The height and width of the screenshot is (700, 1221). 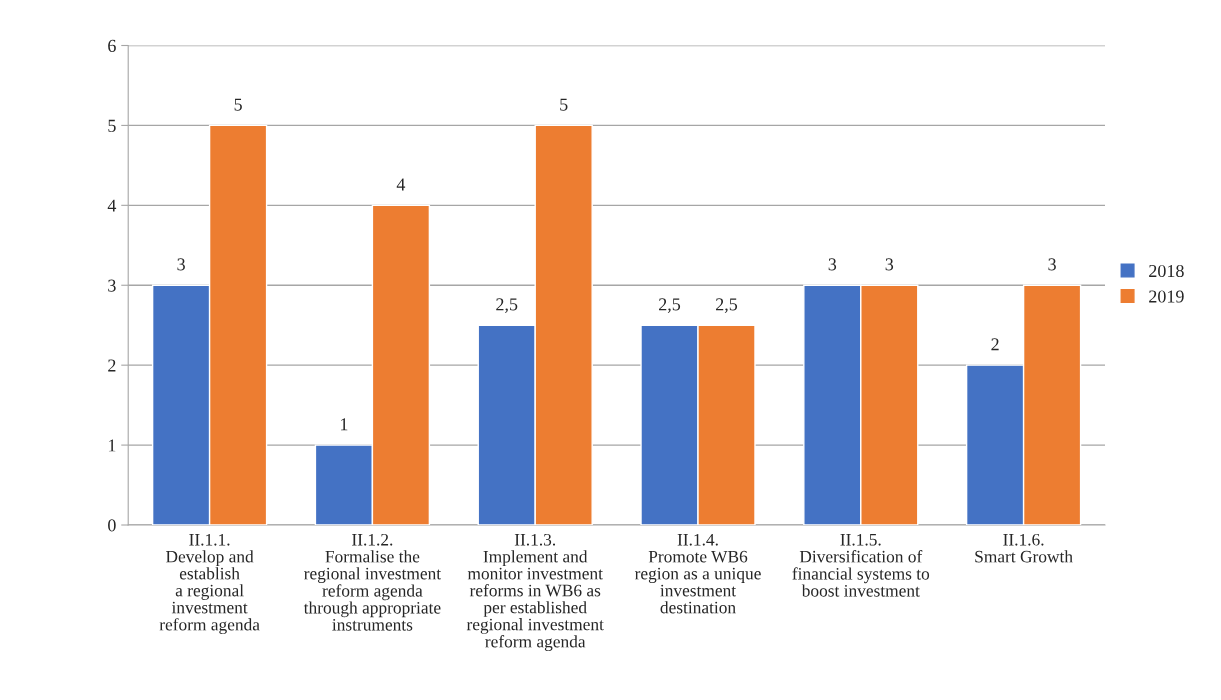 What do you see at coordinates (535, 592) in the screenshot?
I see `x-tick-label: II.1.3. Implement and monitor investment reforms in WB6 as per established regional investment reform agenda` at bounding box center [535, 592].